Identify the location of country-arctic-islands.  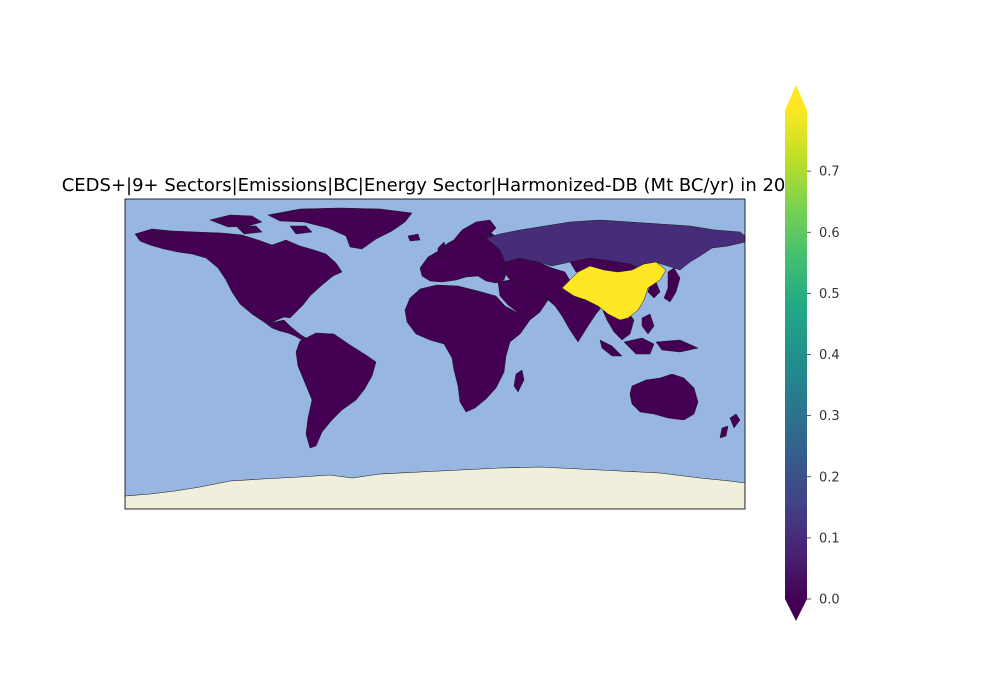
(231, 227).